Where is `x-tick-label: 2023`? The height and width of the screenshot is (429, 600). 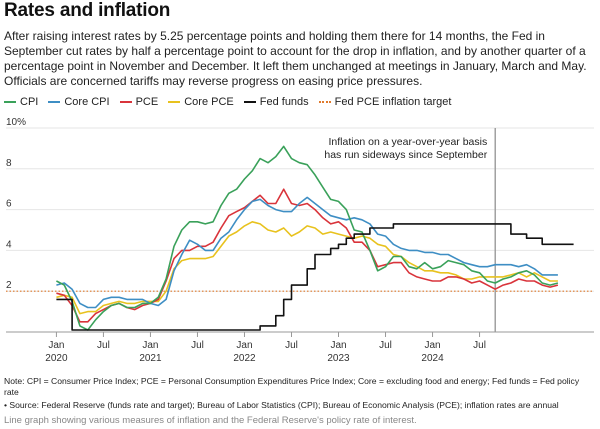 x-tick-label: 2023 is located at coordinates (338, 358).